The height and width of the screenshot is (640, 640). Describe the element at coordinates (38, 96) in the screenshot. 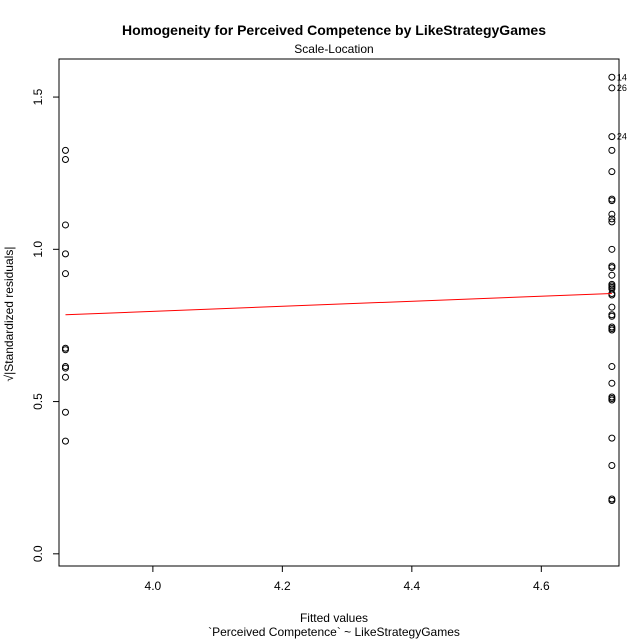

I see `y-tick-label: 1.5` at that location.